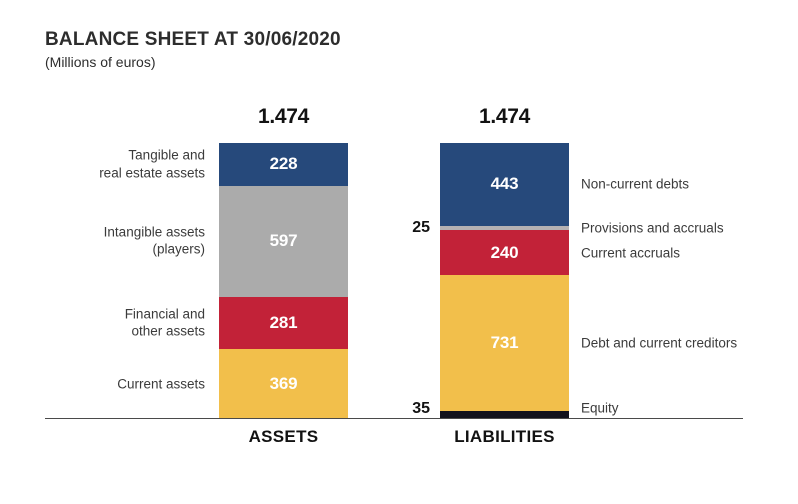  What do you see at coordinates (652, 228) in the screenshot?
I see `side-label-provisions-and-accruals: Provisions and accruals` at bounding box center [652, 228].